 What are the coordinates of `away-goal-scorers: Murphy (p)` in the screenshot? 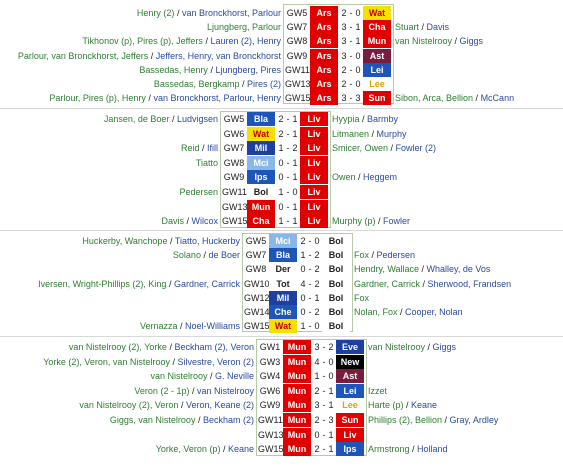 It's located at (354, 221).